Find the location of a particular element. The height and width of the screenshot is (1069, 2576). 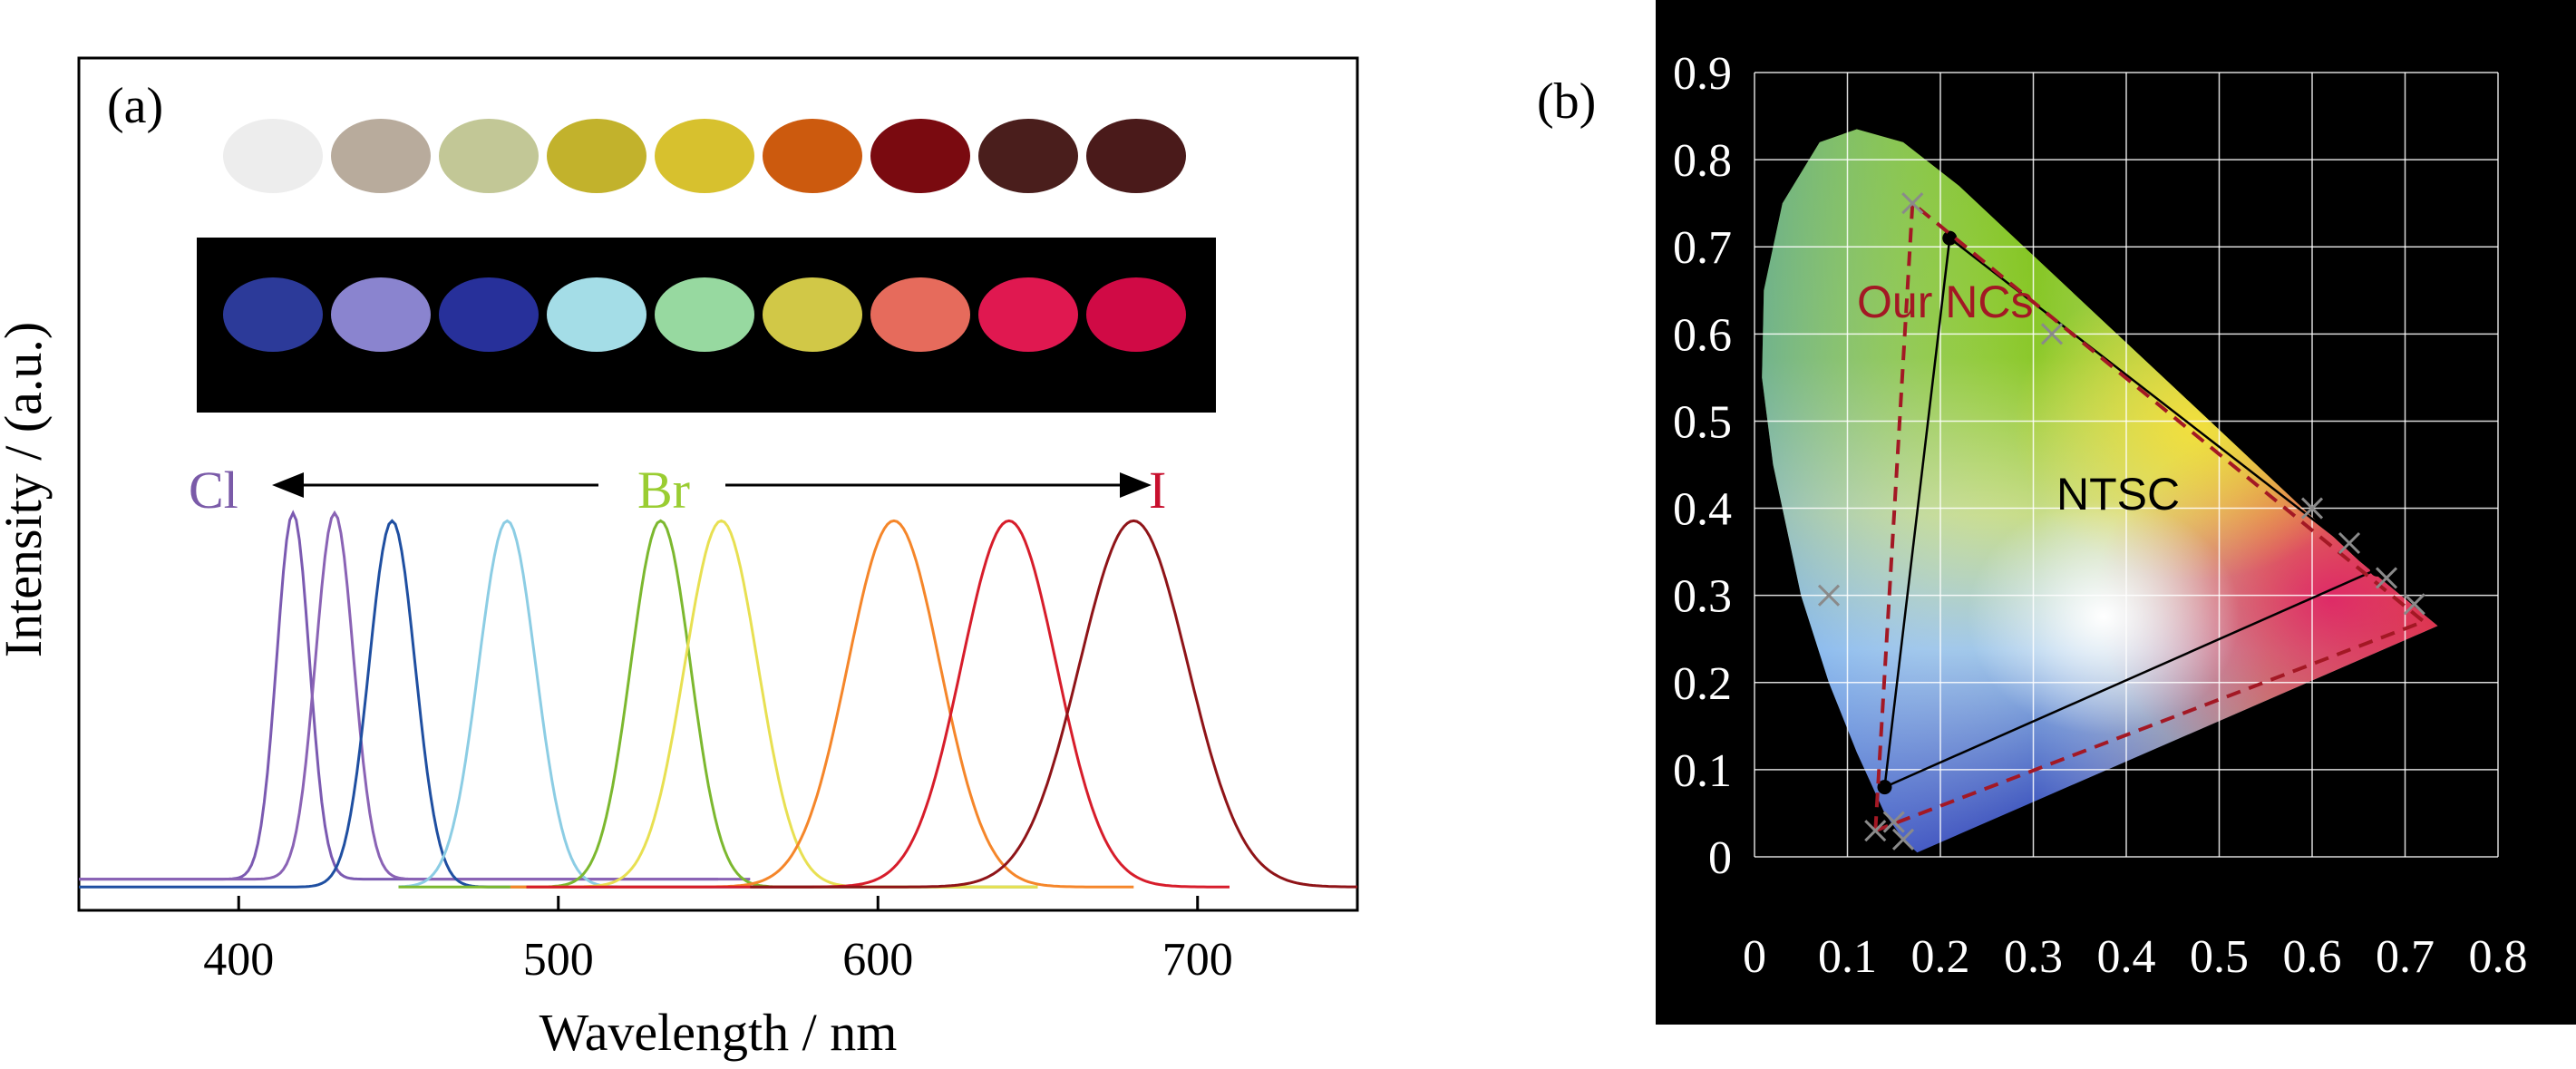

ntsc-gamut is located at coordinates (2131, 513).